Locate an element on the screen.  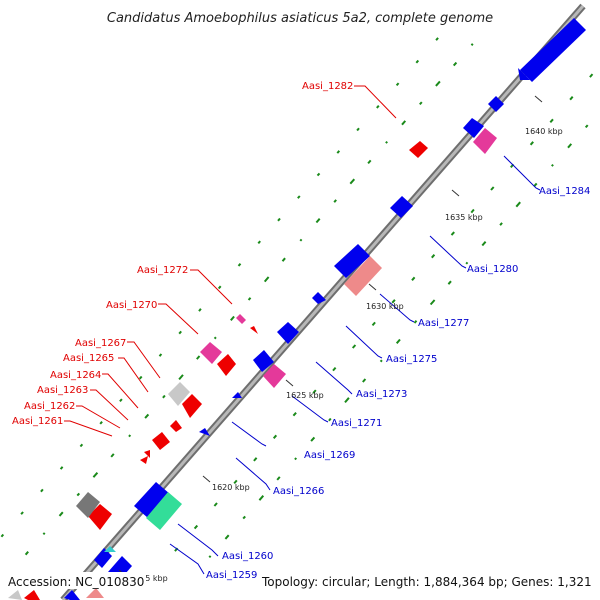
accession-backdrop is located at coordinates (75, 580).